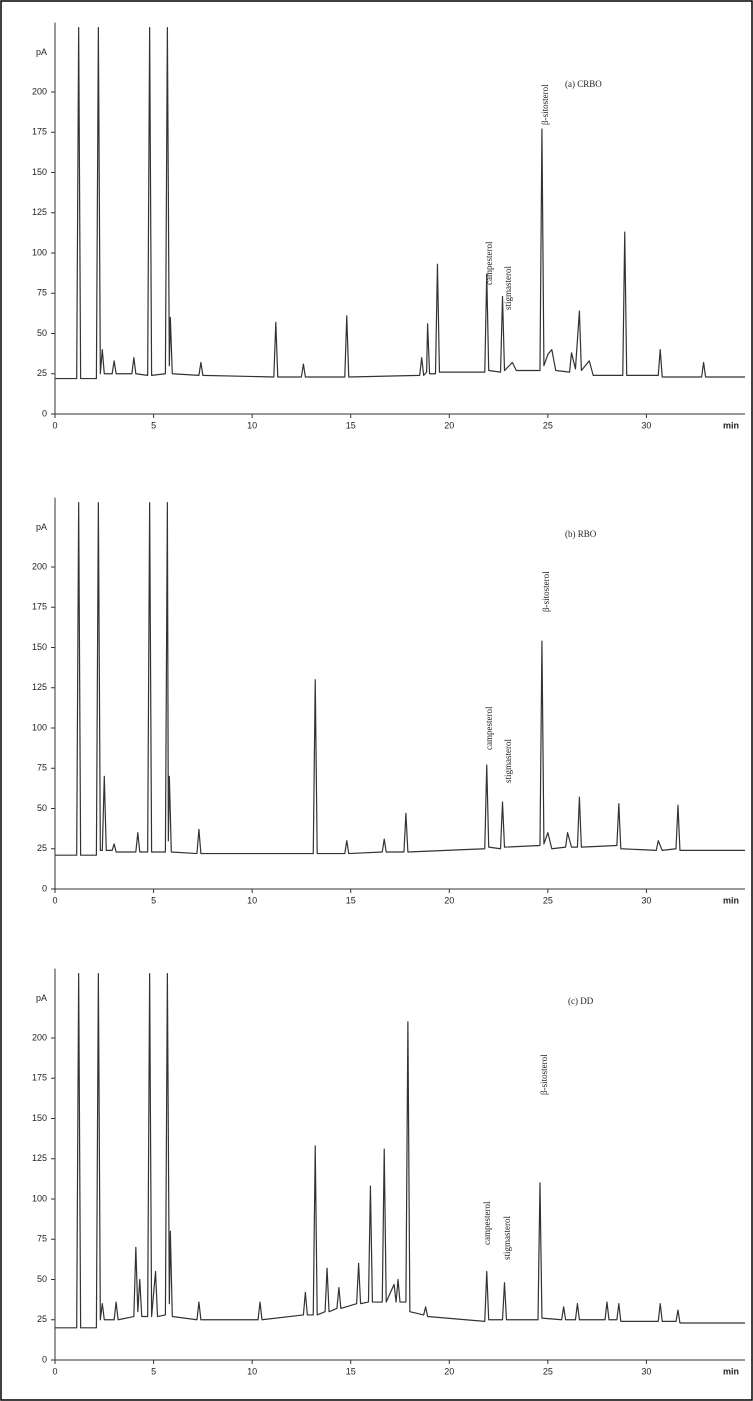  I want to click on panel-title: (b) RBO, so click(581, 534).